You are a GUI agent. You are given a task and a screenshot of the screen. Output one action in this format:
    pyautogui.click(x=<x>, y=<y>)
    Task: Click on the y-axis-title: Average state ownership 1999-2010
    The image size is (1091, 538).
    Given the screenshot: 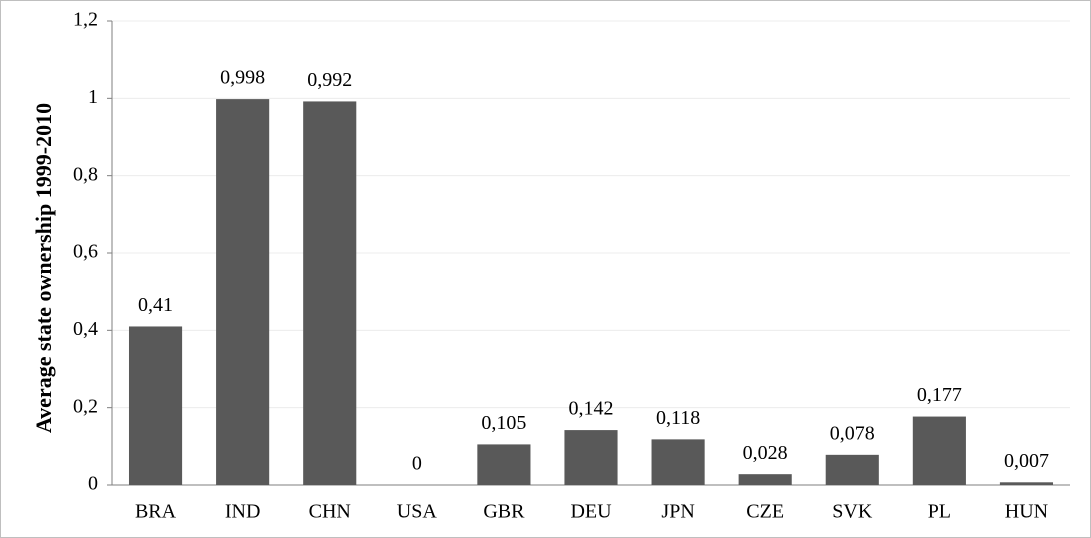 What is the action you would take?
    pyautogui.click(x=43, y=268)
    